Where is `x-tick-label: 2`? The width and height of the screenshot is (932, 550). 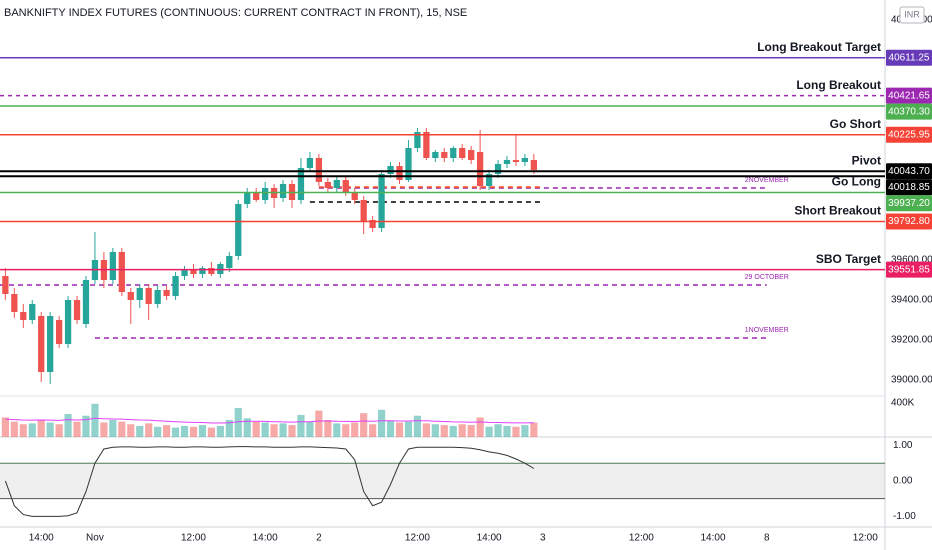 x-tick-label: 2 is located at coordinates (319, 538).